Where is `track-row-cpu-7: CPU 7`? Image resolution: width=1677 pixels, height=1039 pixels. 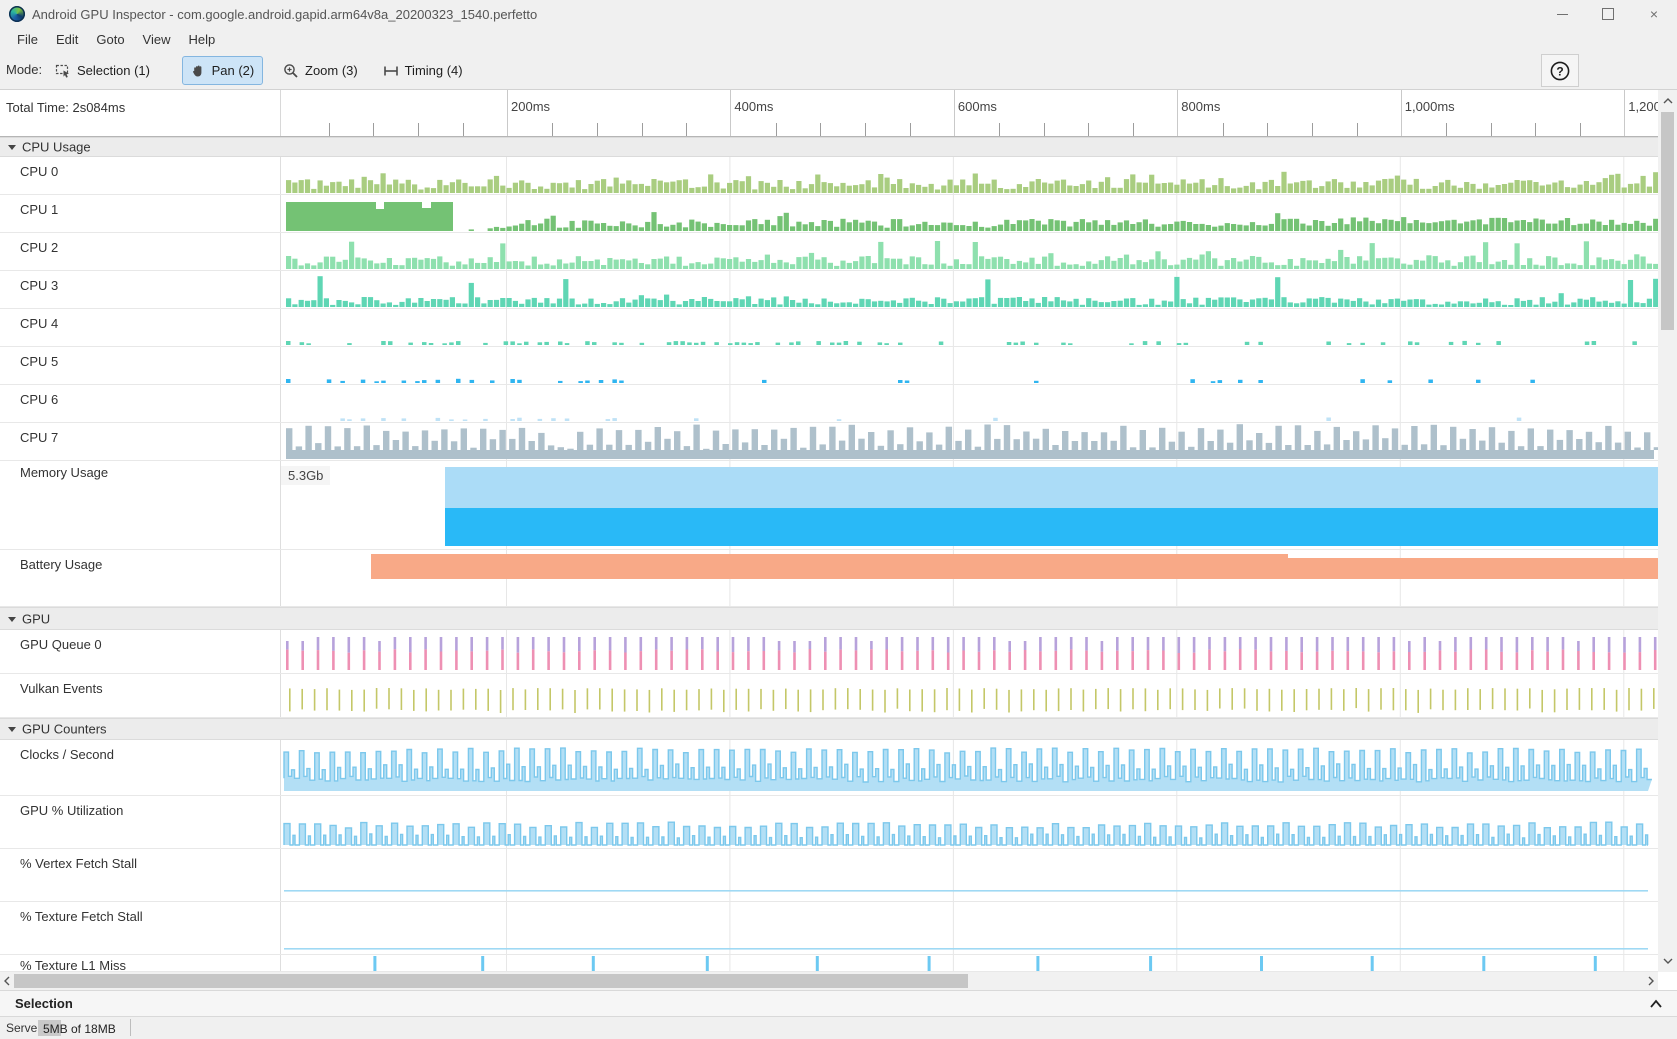
track-row-cpu-7: CPU 7 is located at coordinates (829, 442).